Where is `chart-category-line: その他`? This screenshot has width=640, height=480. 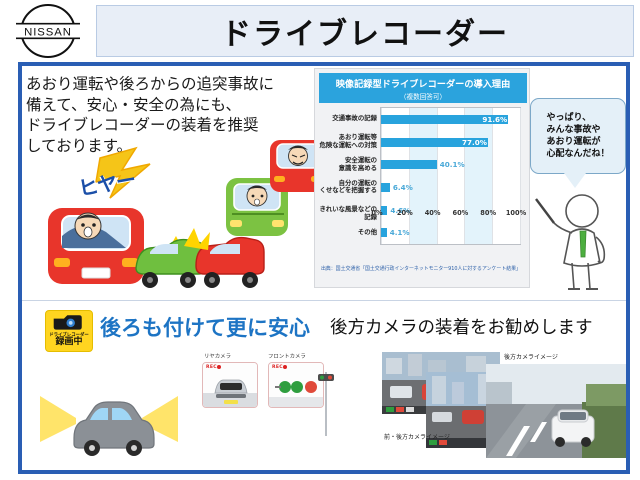
chart-category-line: その他 is located at coordinates (367, 231).